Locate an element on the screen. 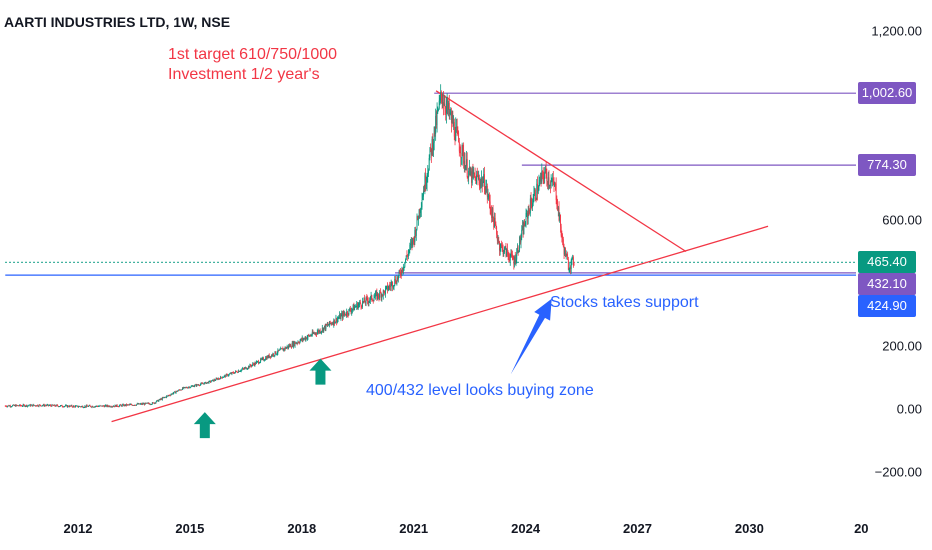 The image size is (932, 550). x-tick-label-4: 2024 is located at coordinates (526, 528).